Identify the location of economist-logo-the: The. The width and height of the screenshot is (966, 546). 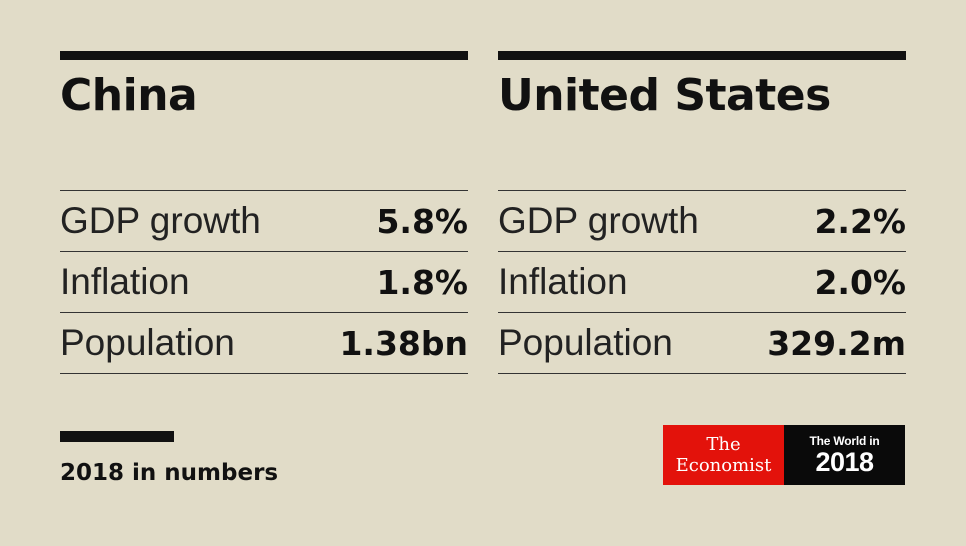
(723, 444).